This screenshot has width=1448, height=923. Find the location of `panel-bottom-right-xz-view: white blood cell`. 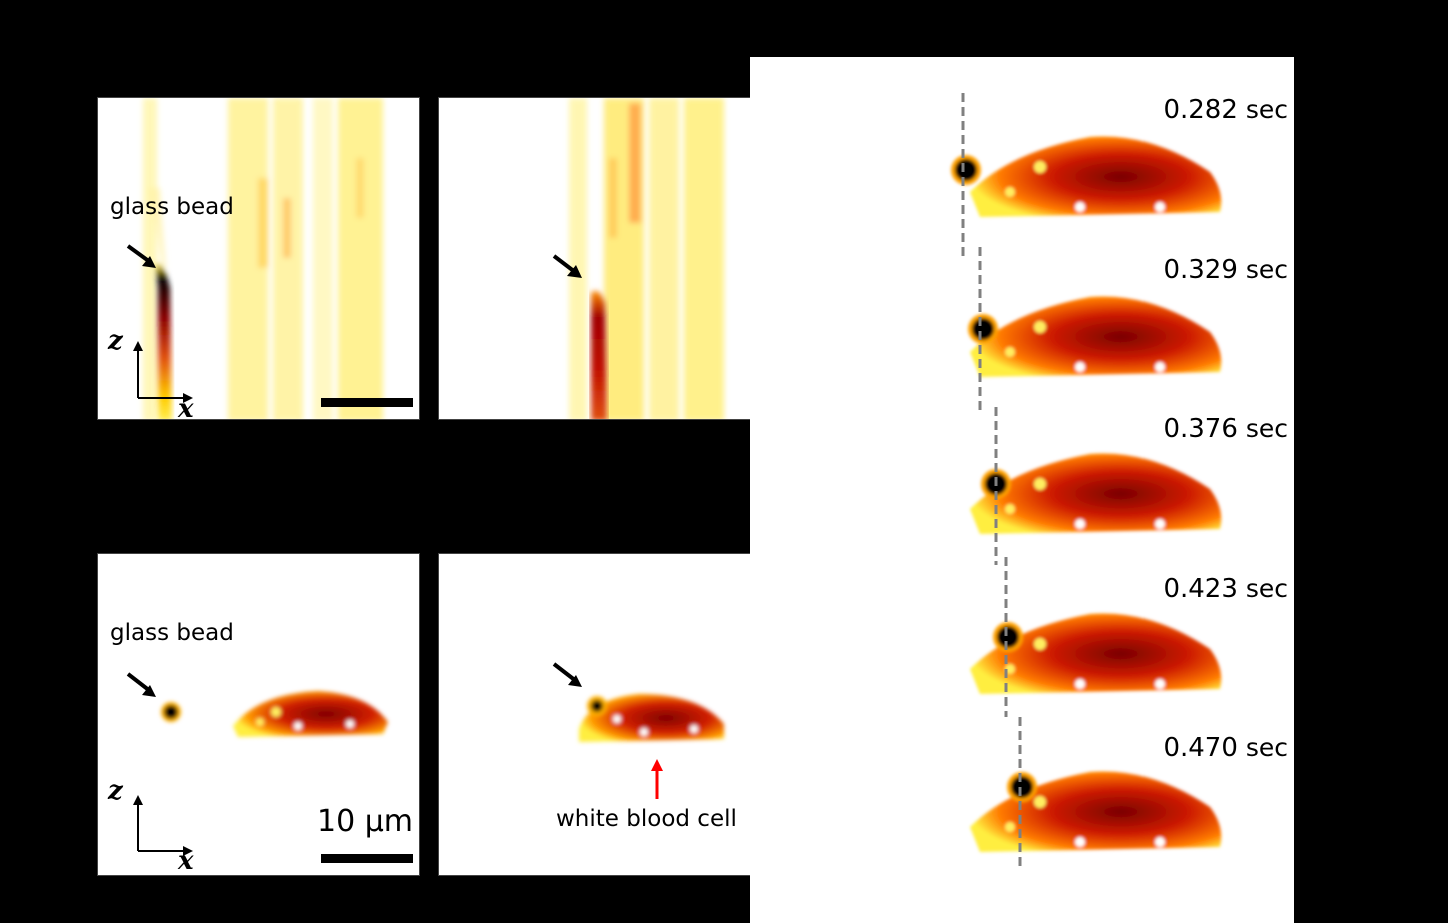

panel-bottom-right-xz-view: white blood cell is located at coordinates (599, 714).